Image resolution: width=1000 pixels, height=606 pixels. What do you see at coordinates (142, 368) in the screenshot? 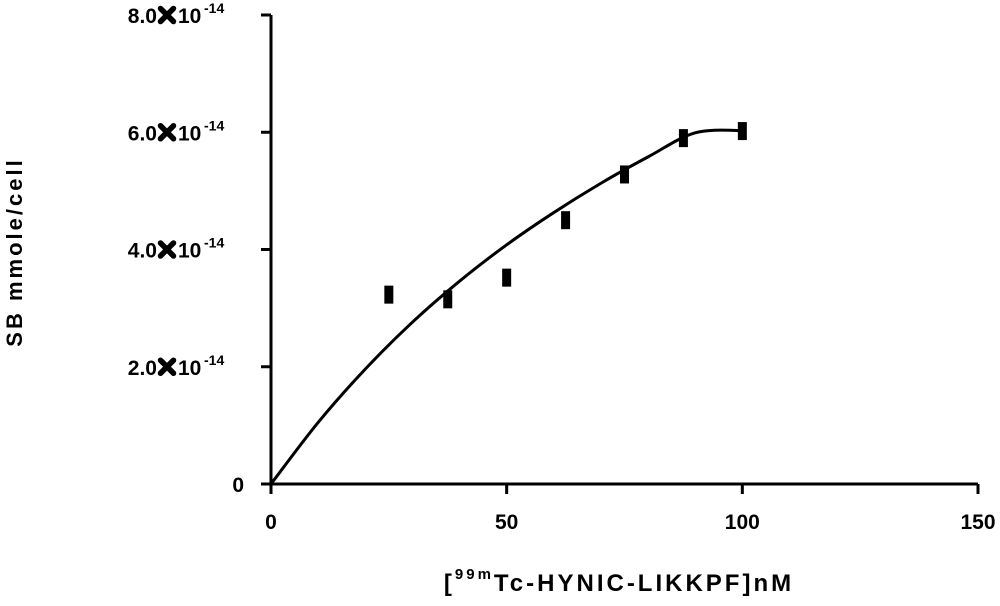
I see `y-tick-label-mantissa: 2.0` at bounding box center [142, 368].